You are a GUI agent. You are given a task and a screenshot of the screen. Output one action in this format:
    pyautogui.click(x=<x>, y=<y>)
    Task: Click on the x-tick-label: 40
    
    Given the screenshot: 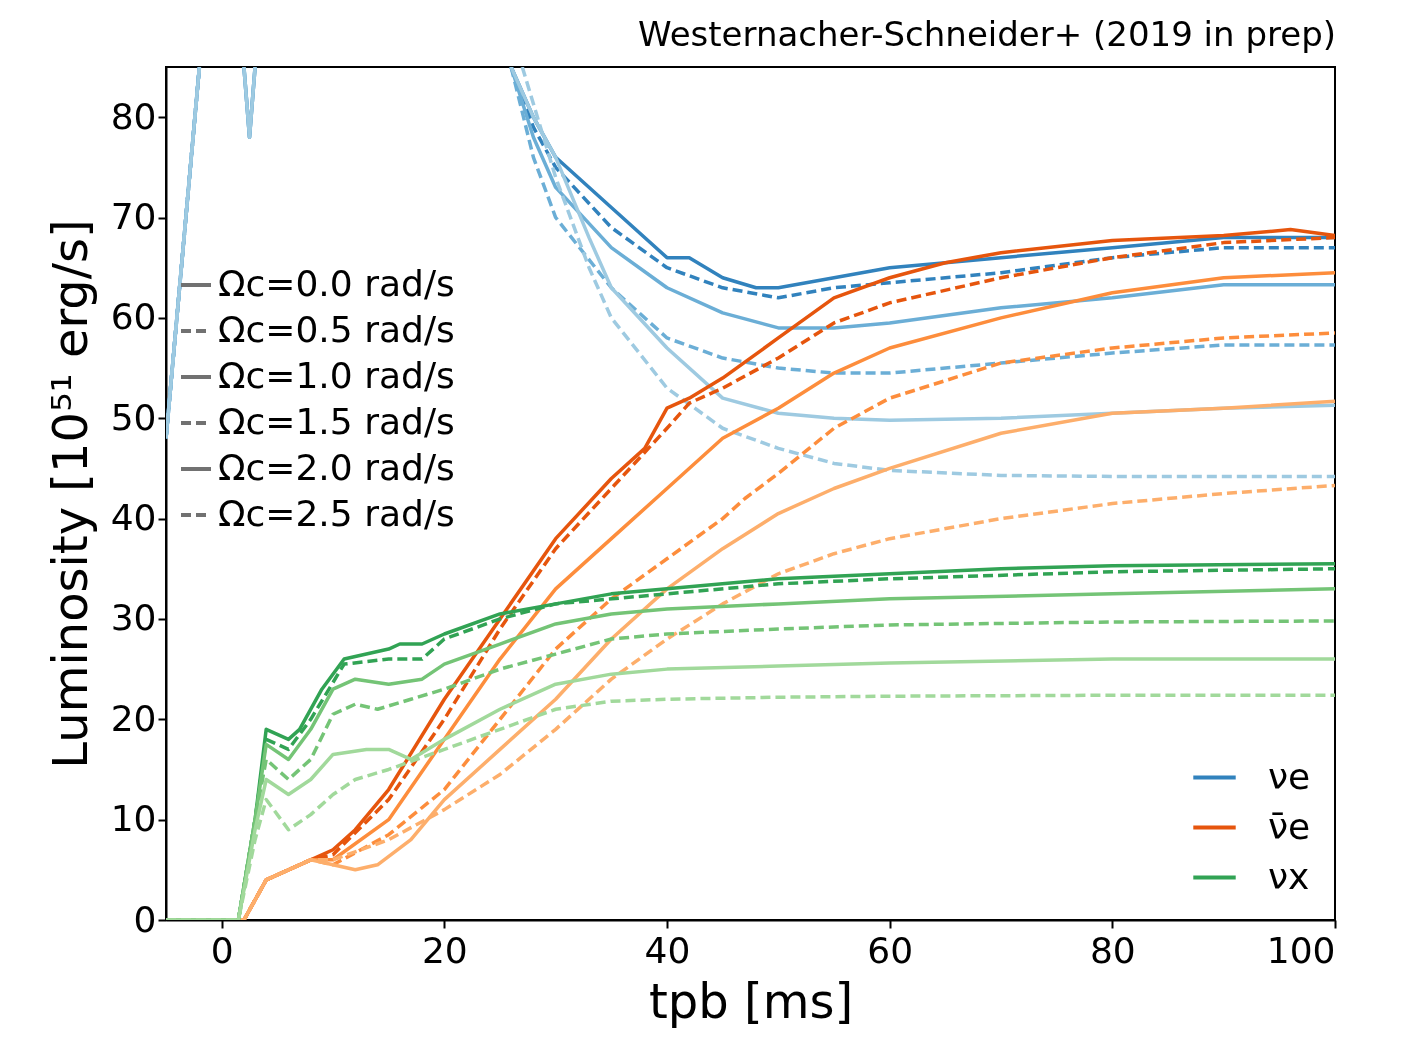 What is the action you would take?
    pyautogui.click(x=667, y=950)
    